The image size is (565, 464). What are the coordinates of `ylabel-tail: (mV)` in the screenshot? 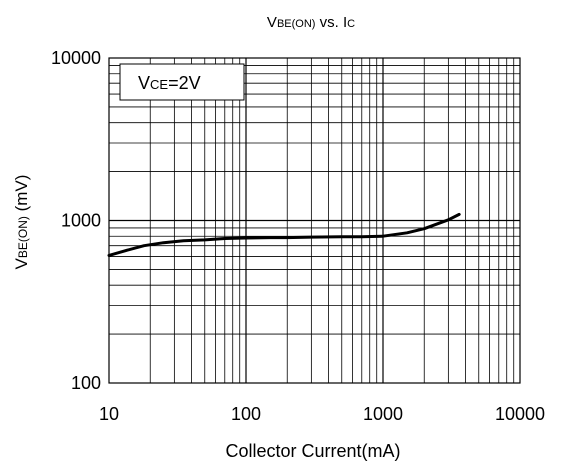 It's located at (21, 196).